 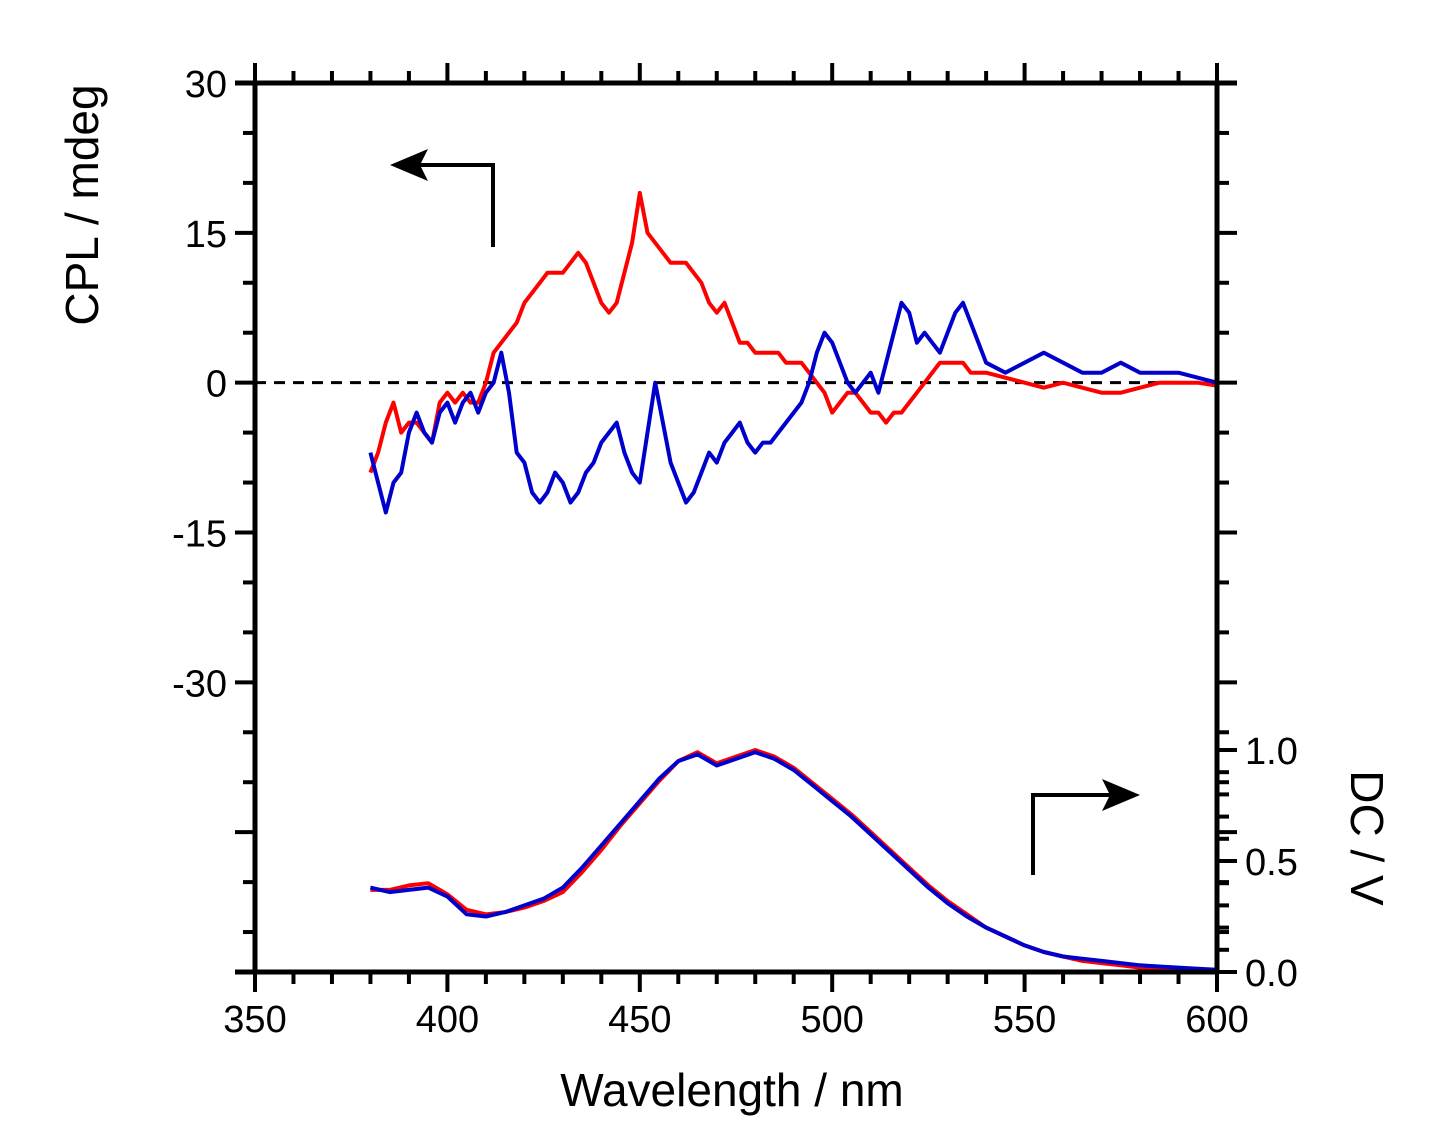 I want to click on x-tick-label-450: 450, so click(x=639, y=1020).